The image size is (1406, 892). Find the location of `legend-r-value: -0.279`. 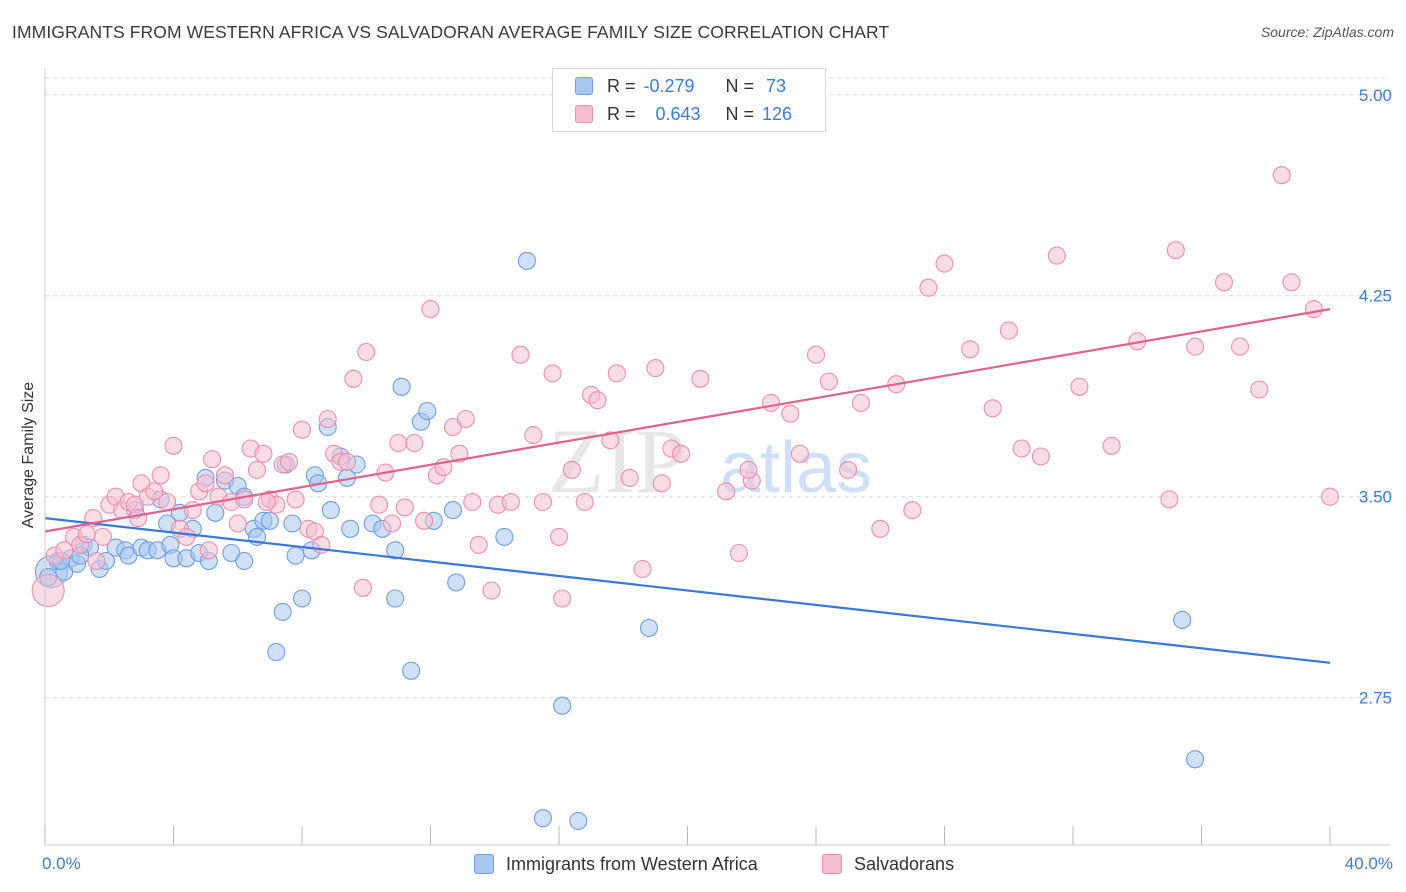

legend-r-value: -0.279 is located at coordinates (669, 85).